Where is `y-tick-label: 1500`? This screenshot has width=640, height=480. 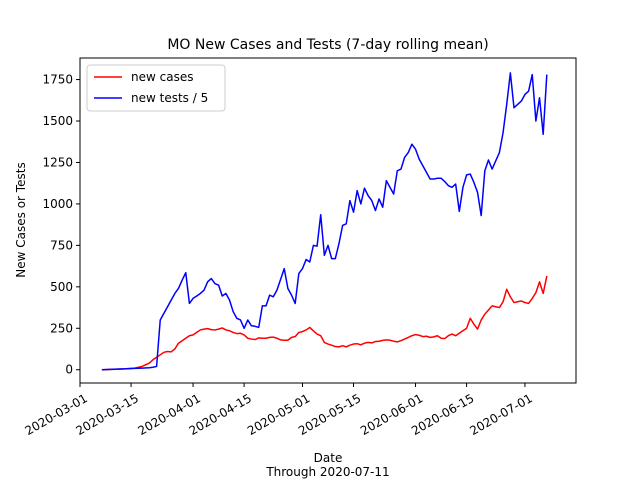
y-tick-label: 1500 is located at coordinates (57, 121).